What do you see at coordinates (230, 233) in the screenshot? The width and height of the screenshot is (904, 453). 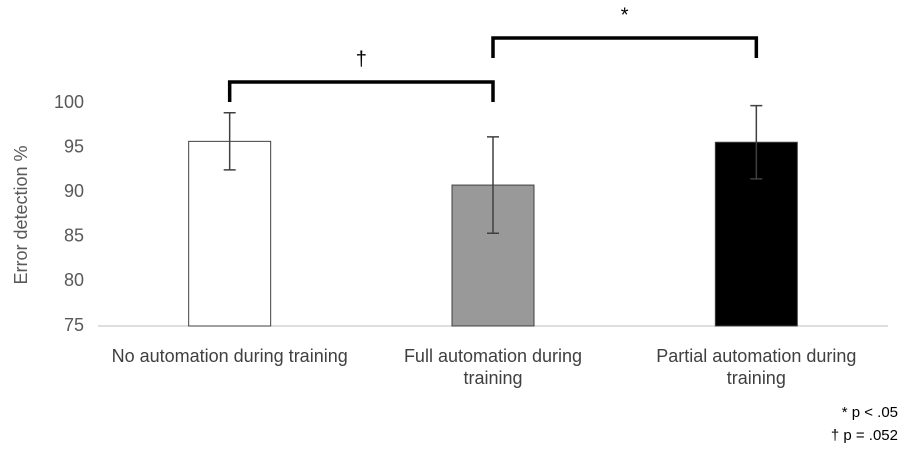 I see `bar` at bounding box center [230, 233].